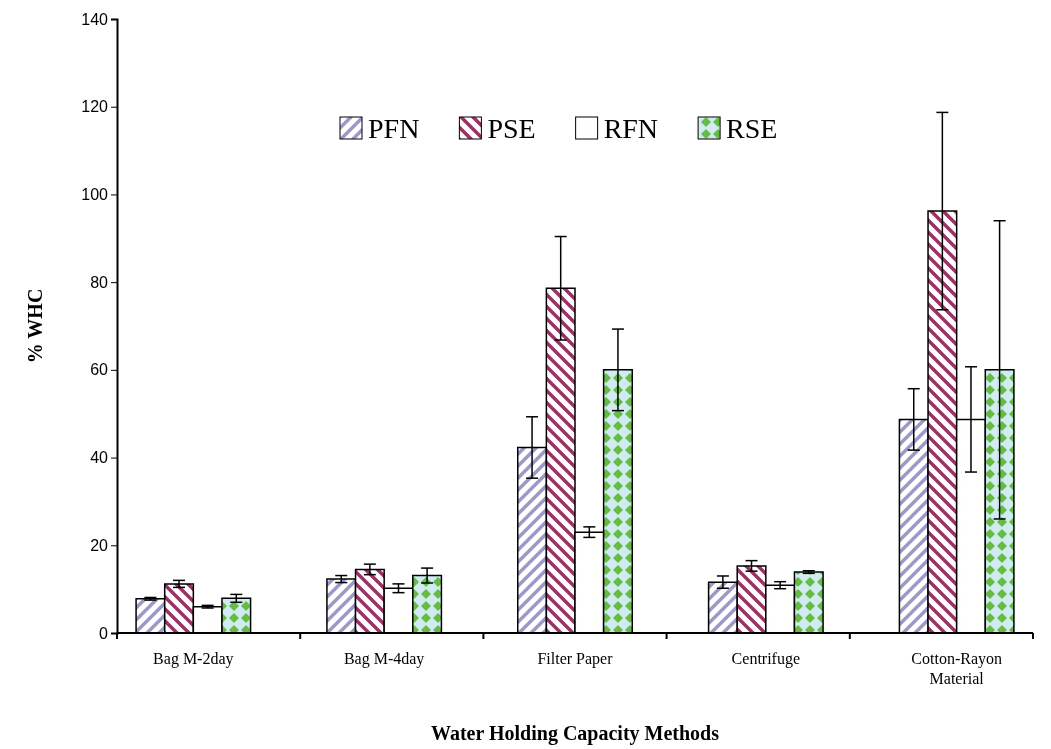 The height and width of the screenshot is (749, 1051). I want to click on y-tick-label: 80, so click(99, 282).